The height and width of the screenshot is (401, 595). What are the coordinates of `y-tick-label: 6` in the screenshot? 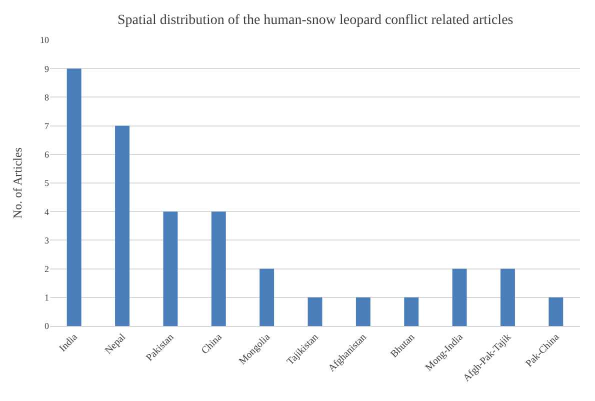 It's located at (47, 155).